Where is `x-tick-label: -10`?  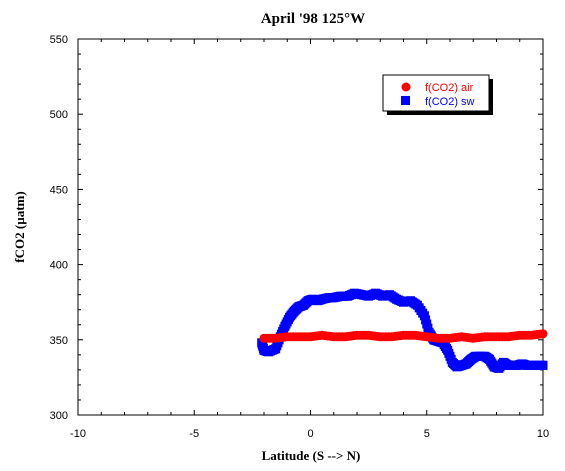 x-tick-label: -10 is located at coordinates (78, 434).